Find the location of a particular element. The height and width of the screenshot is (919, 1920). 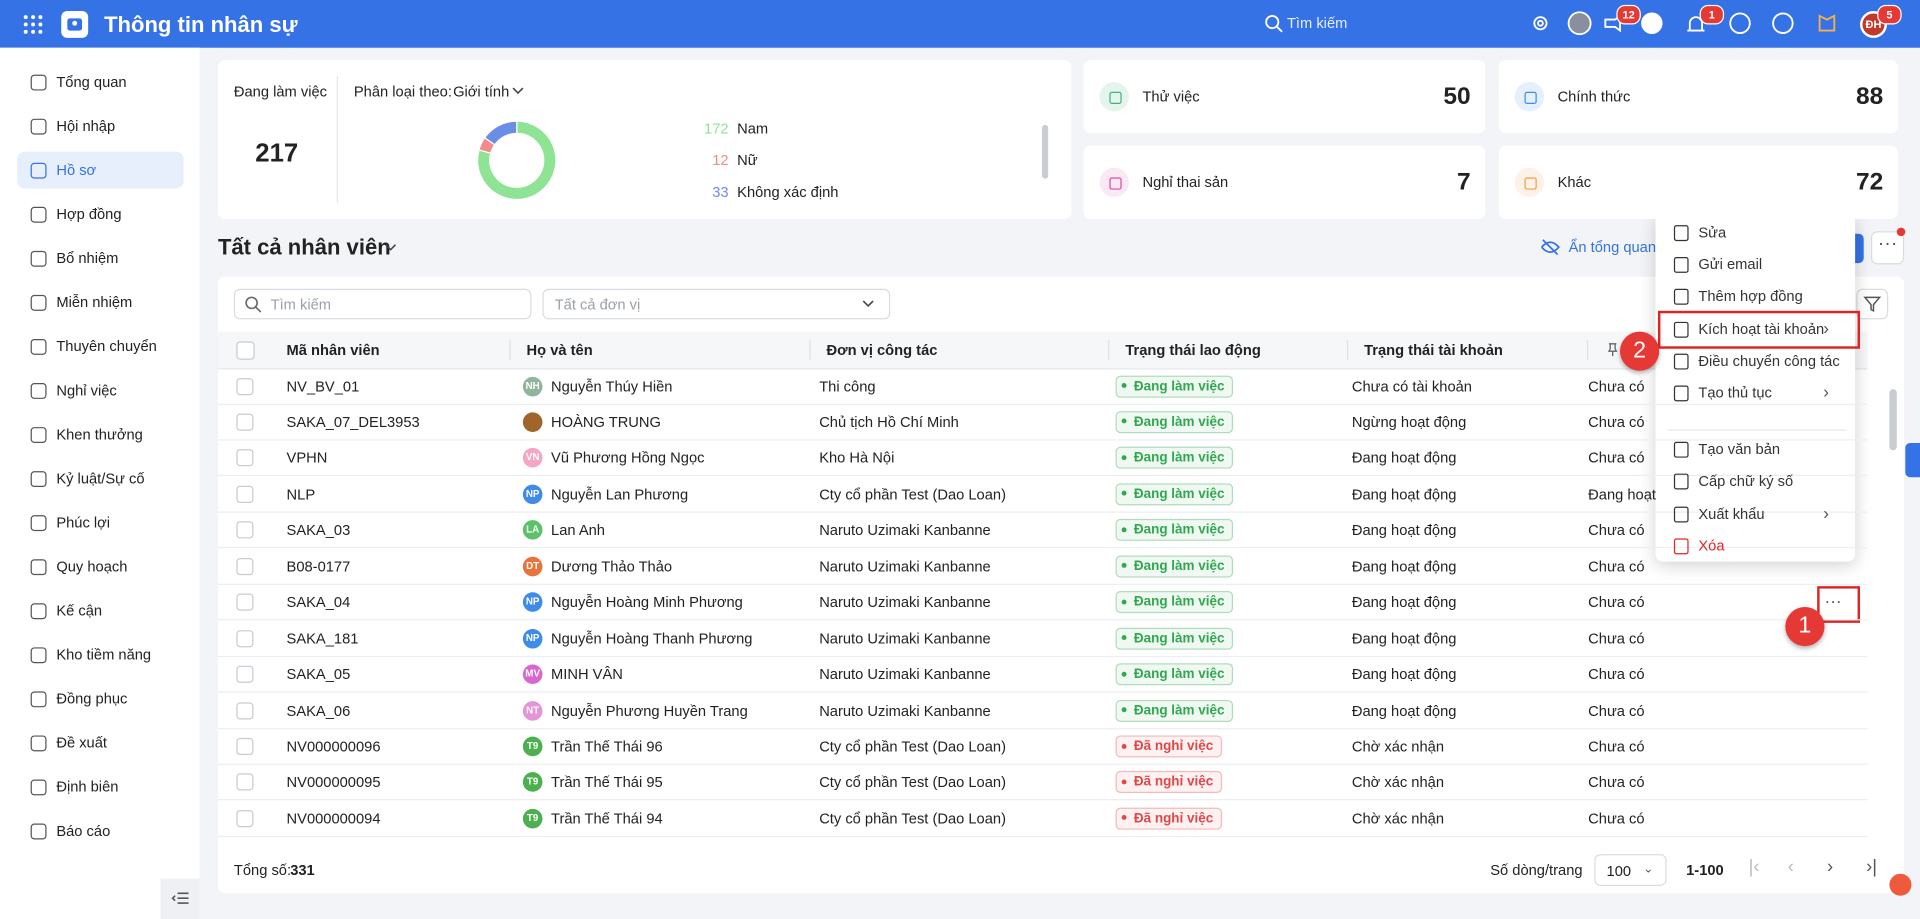

account-status: Đang hoạt động is located at coordinates (1404, 494).